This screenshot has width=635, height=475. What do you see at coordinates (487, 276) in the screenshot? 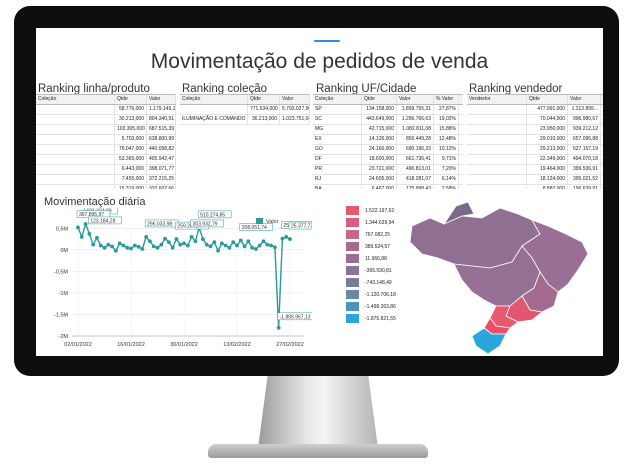
I see `brazil-map` at bounding box center [487, 276].